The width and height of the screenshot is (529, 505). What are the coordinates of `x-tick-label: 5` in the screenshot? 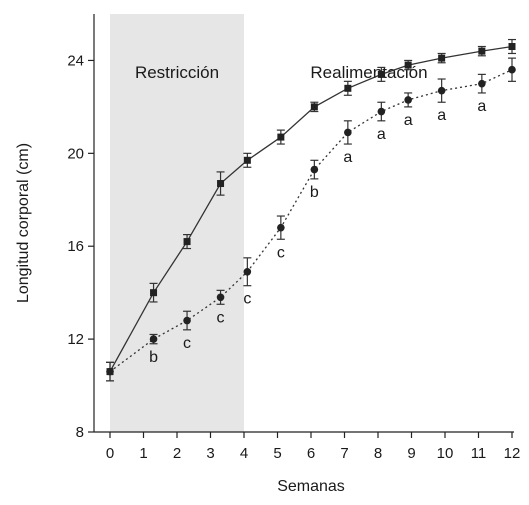 It's located at (277, 453).